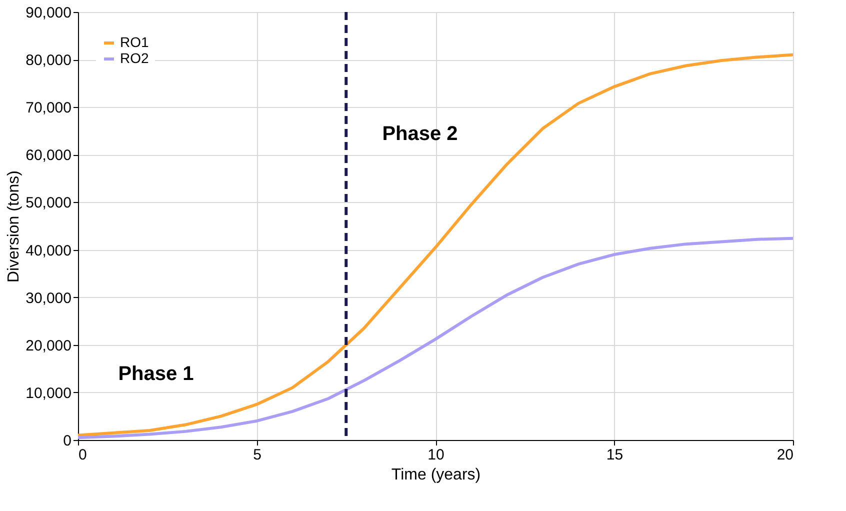  Describe the element at coordinates (49, 251) in the screenshot. I see `y-tick-label: 40,000` at that location.